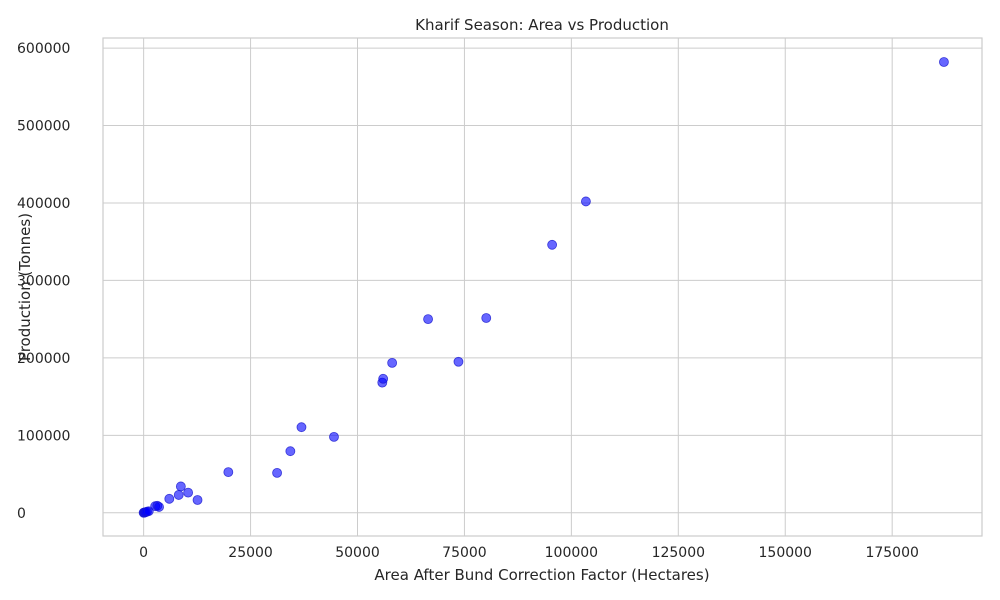 The image size is (1000, 600). Describe the element at coordinates (43, 204) in the screenshot. I see `y-tick-label: 400000` at that location.